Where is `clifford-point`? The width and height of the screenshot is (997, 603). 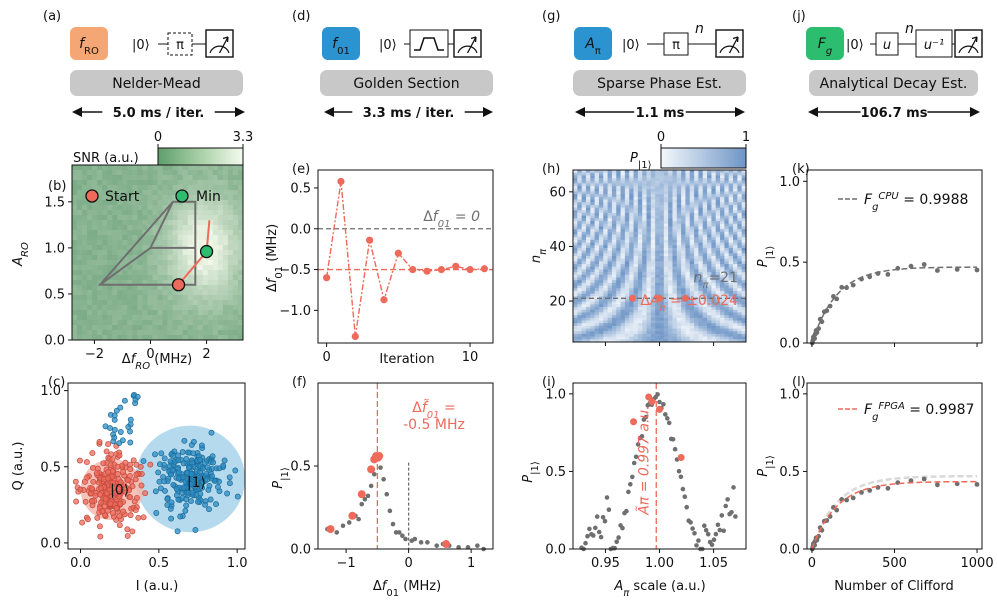 clifford-point is located at coordinates (937, 270).